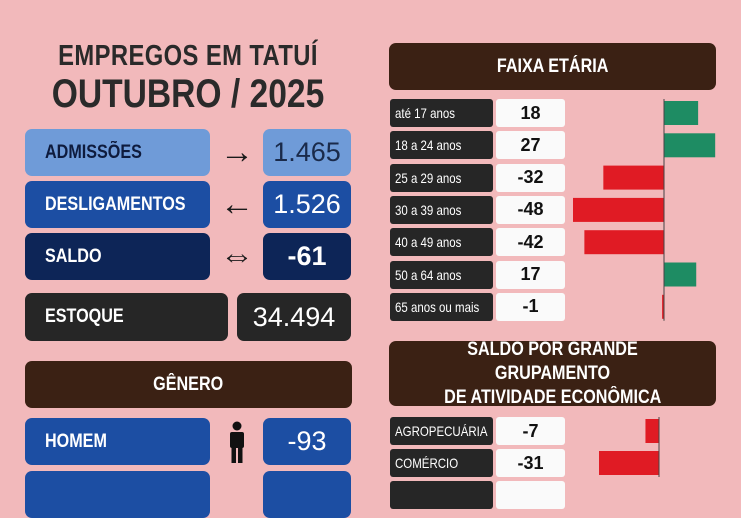  Describe the element at coordinates (530, 274) in the screenshot. I see `data-label: 17` at that location.